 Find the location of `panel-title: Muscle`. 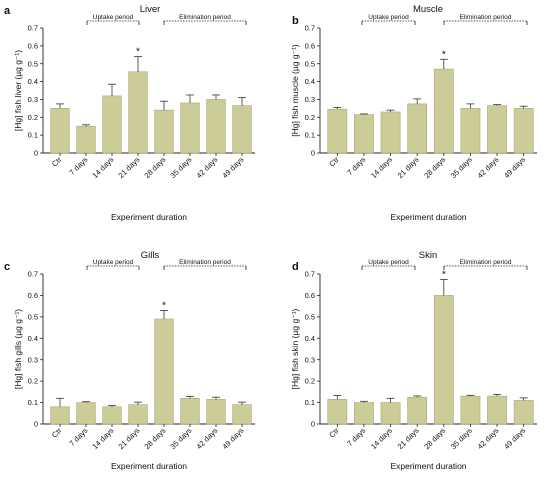

panel-title: Muscle is located at coordinates (428, 9).